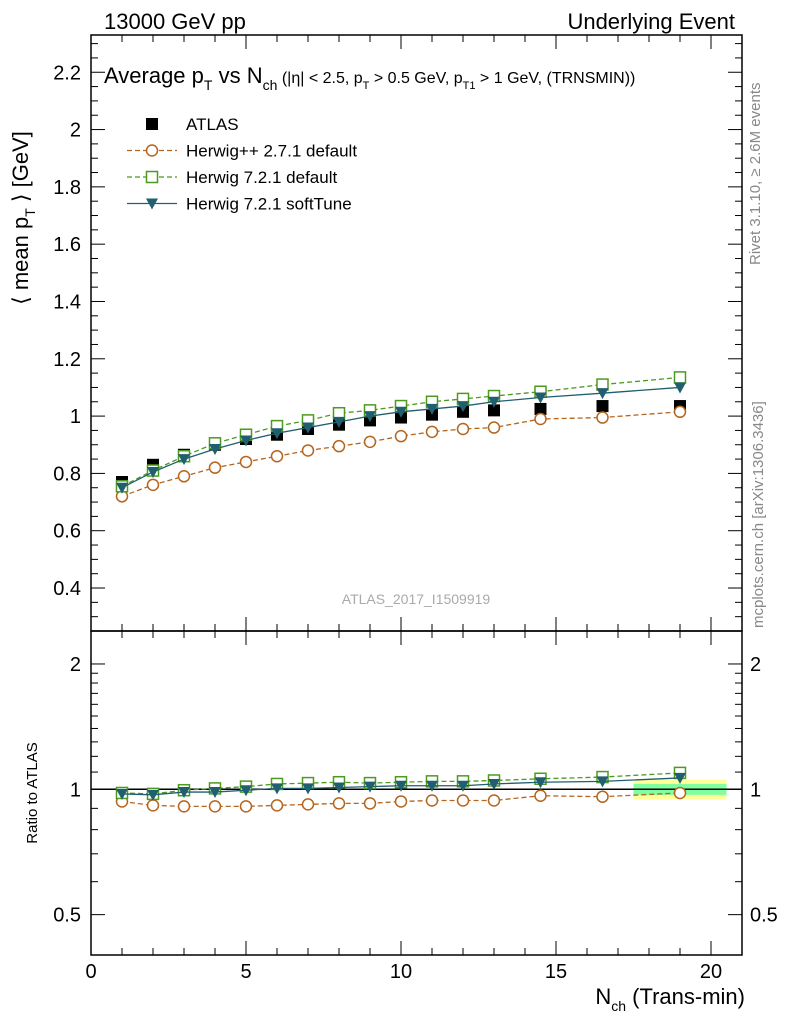 This screenshot has width=786, height=1024. What do you see at coordinates (755, 790) in the screenshot?
I see `ratio-y-tick-label-right: 1` at bounding box center [755, 790].